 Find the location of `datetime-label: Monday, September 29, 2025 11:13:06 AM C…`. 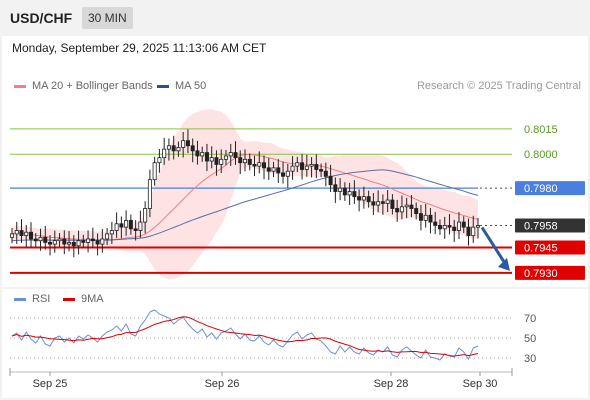

datetime-label: Monday, September 29, 2025 11:13:06 AM C… is located at coordinates (139, 48).